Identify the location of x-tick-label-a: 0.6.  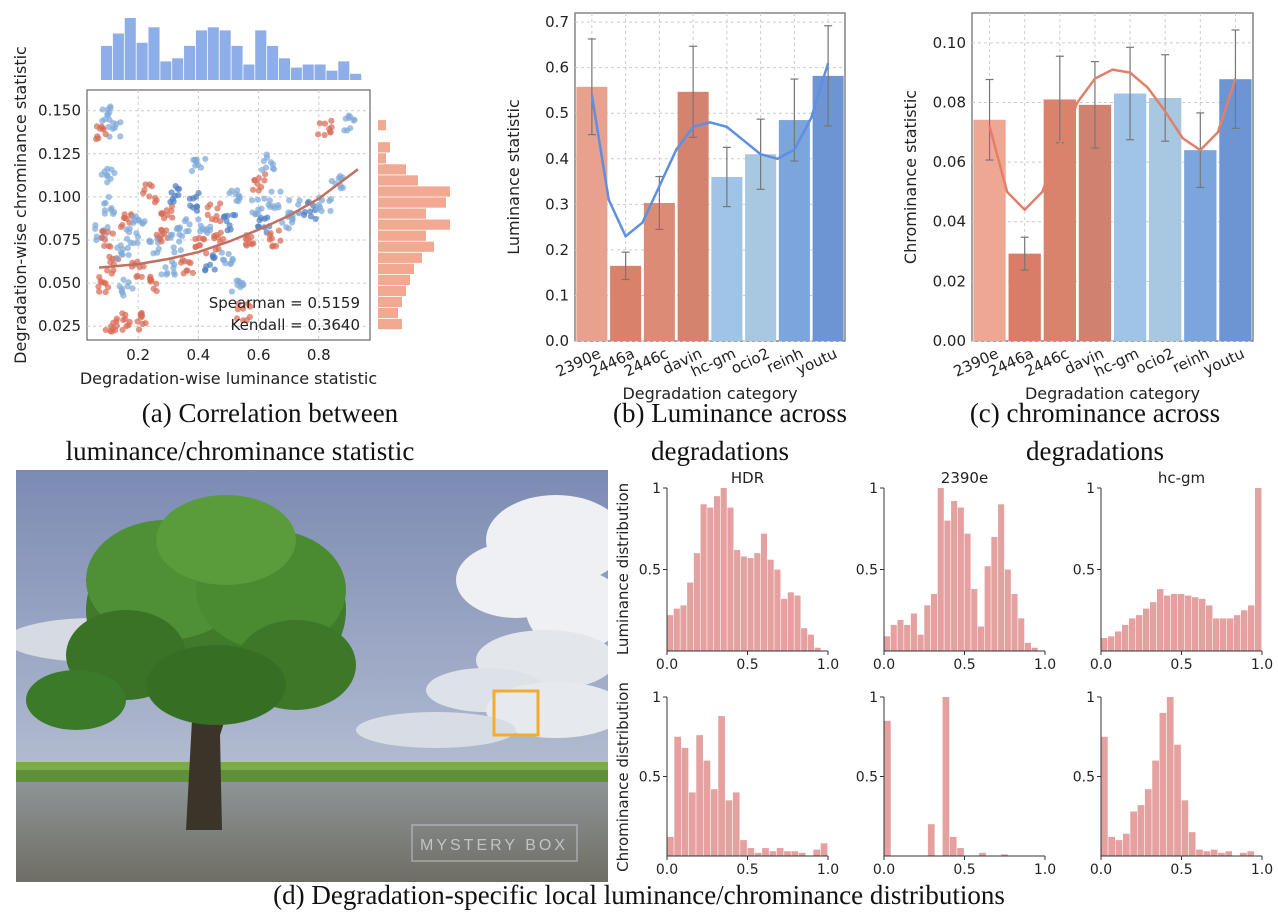
(259, 355).